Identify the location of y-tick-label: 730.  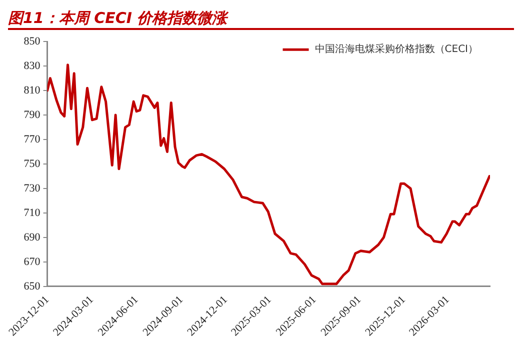
(32, 188).